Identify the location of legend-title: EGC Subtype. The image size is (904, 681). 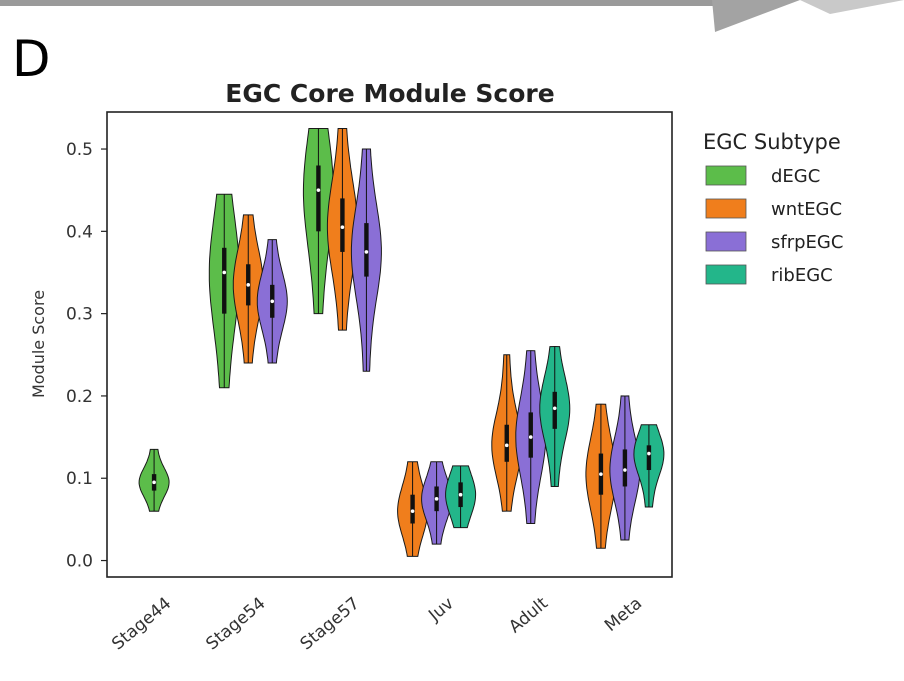
(772, 142).